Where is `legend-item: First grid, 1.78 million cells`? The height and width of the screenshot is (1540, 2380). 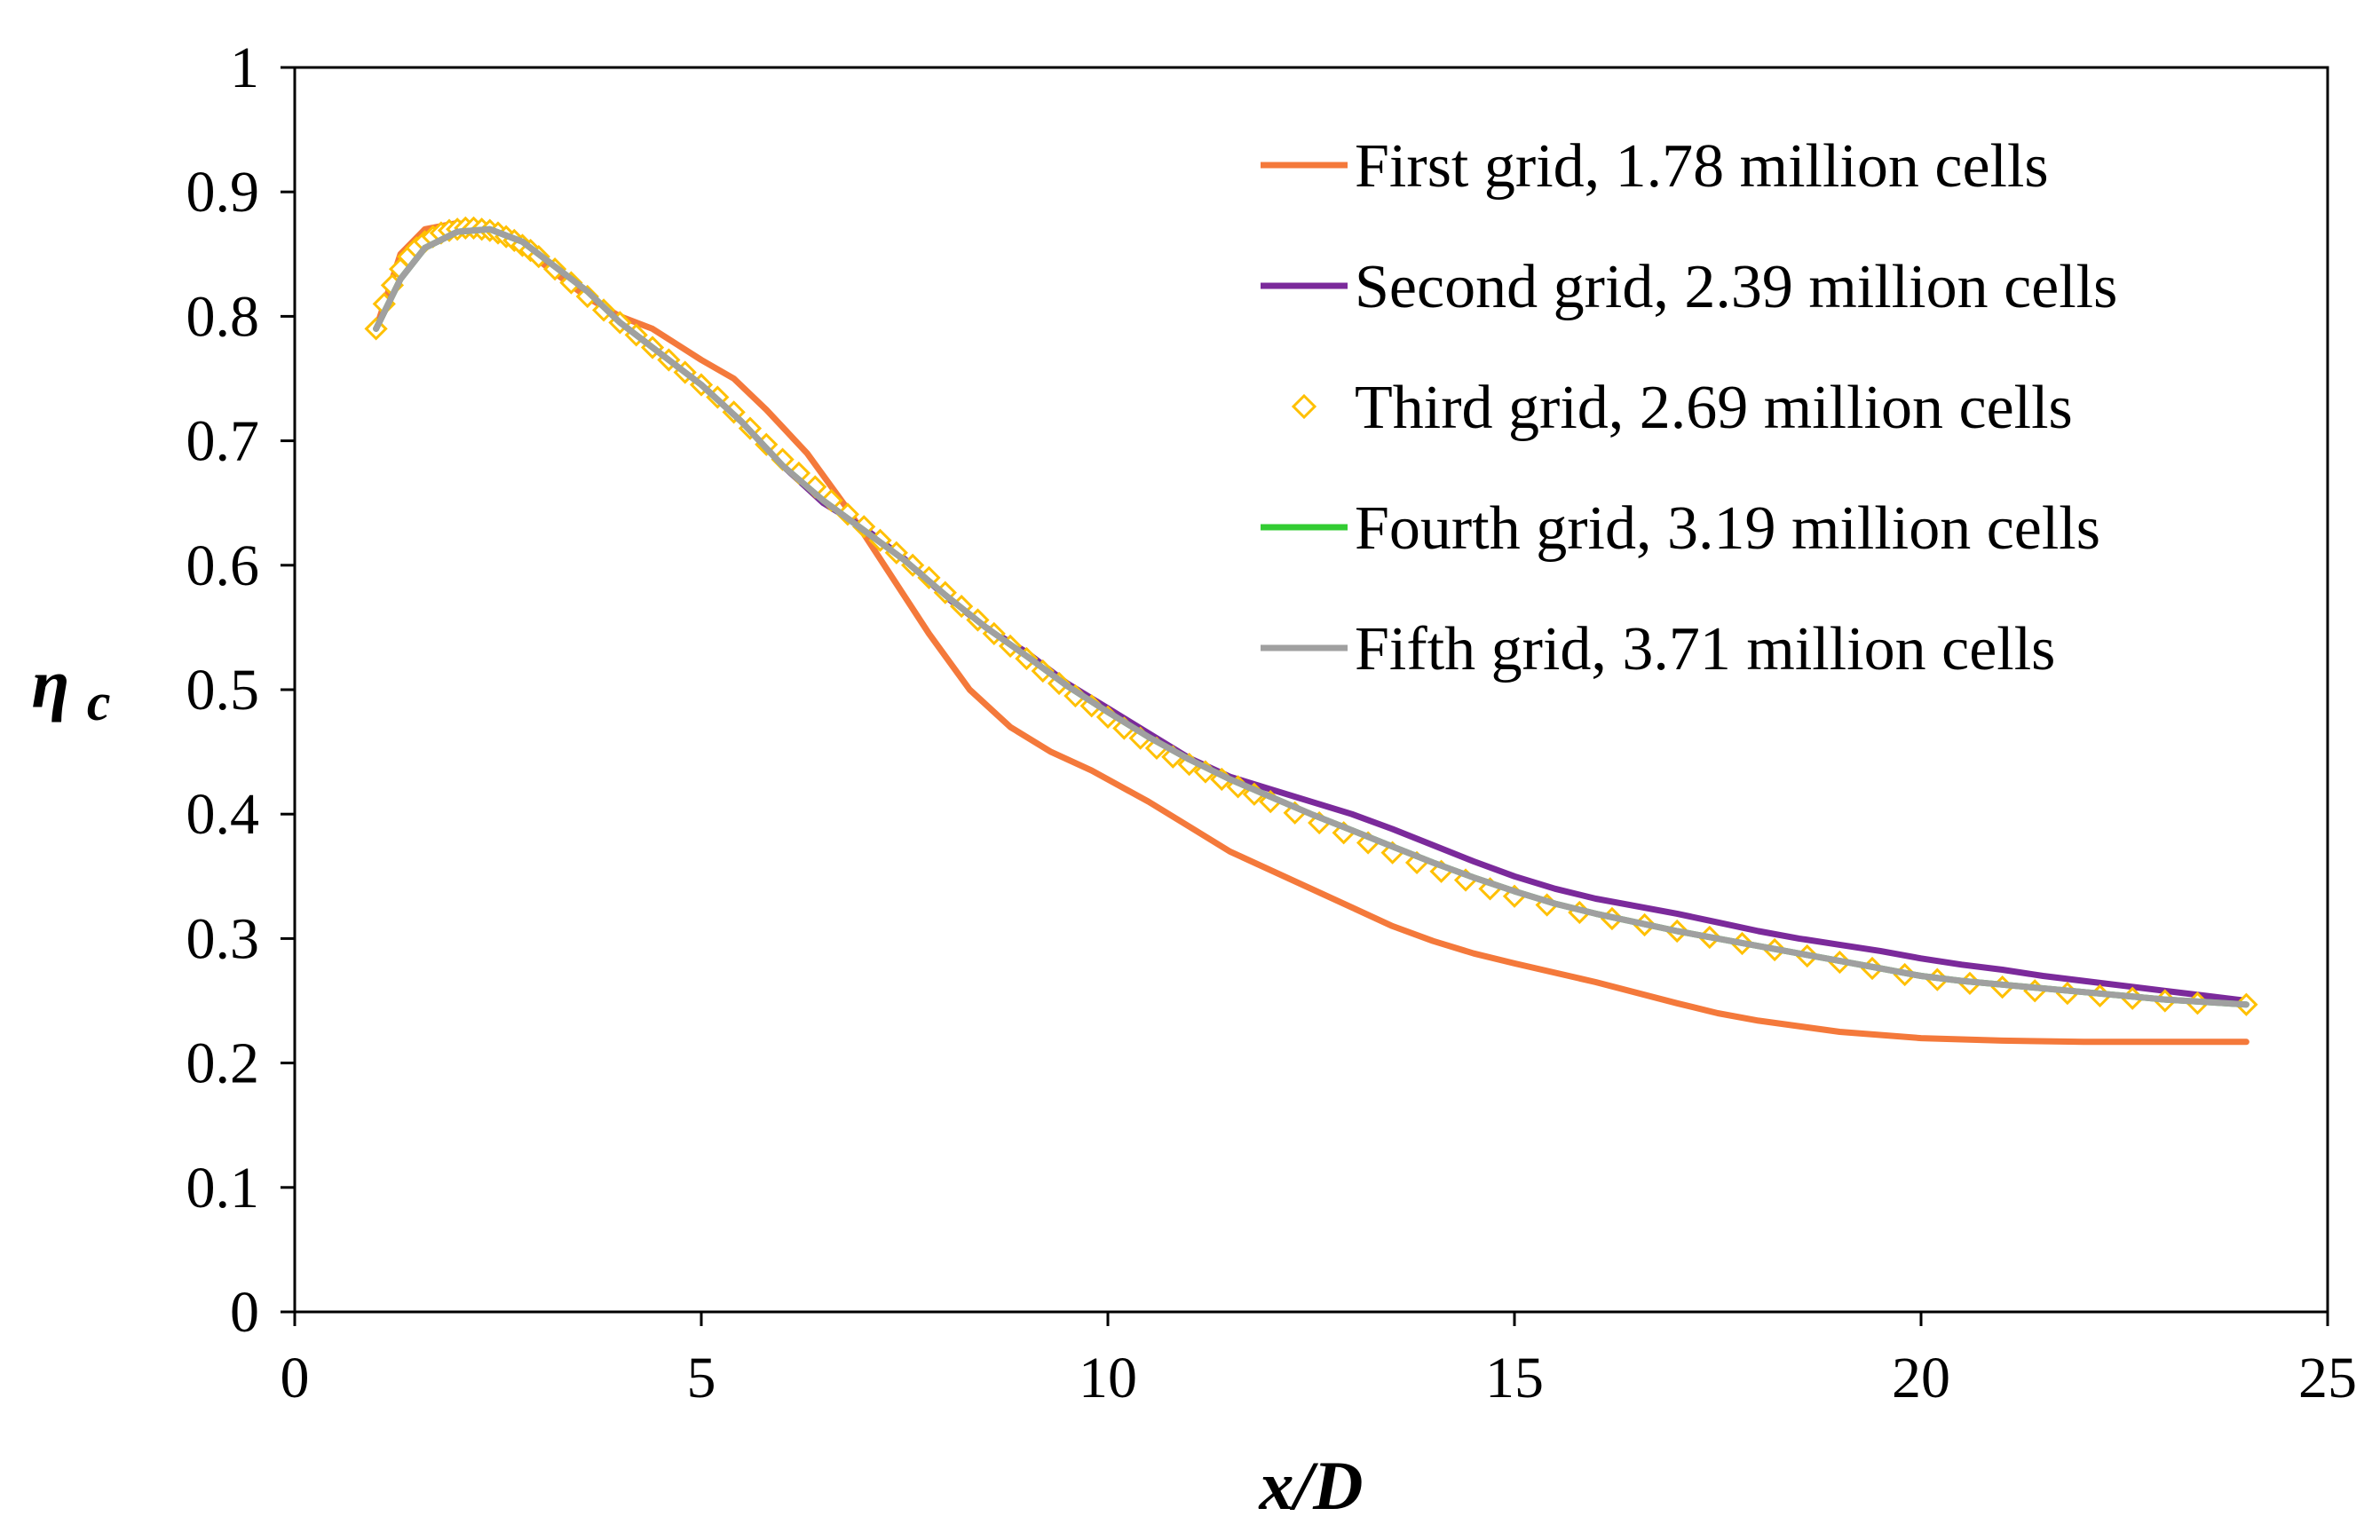 legend-item: First grid, 1.78 million cells is located at coordinates (1655, 166).